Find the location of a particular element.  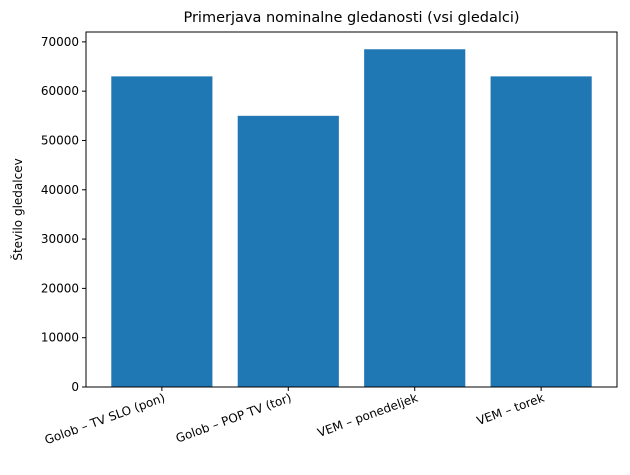

y-axis-label: Število gledalcev is located at coordinates (17, 209).